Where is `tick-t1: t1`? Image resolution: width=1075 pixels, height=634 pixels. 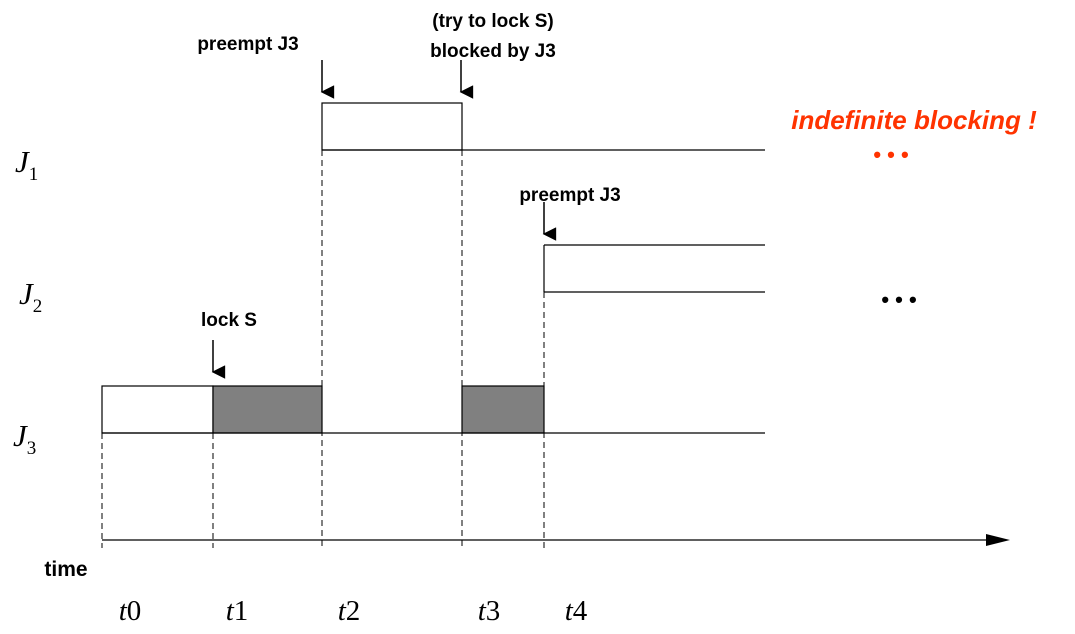
tick-t1: t1 is located at coordinates (237, 611).